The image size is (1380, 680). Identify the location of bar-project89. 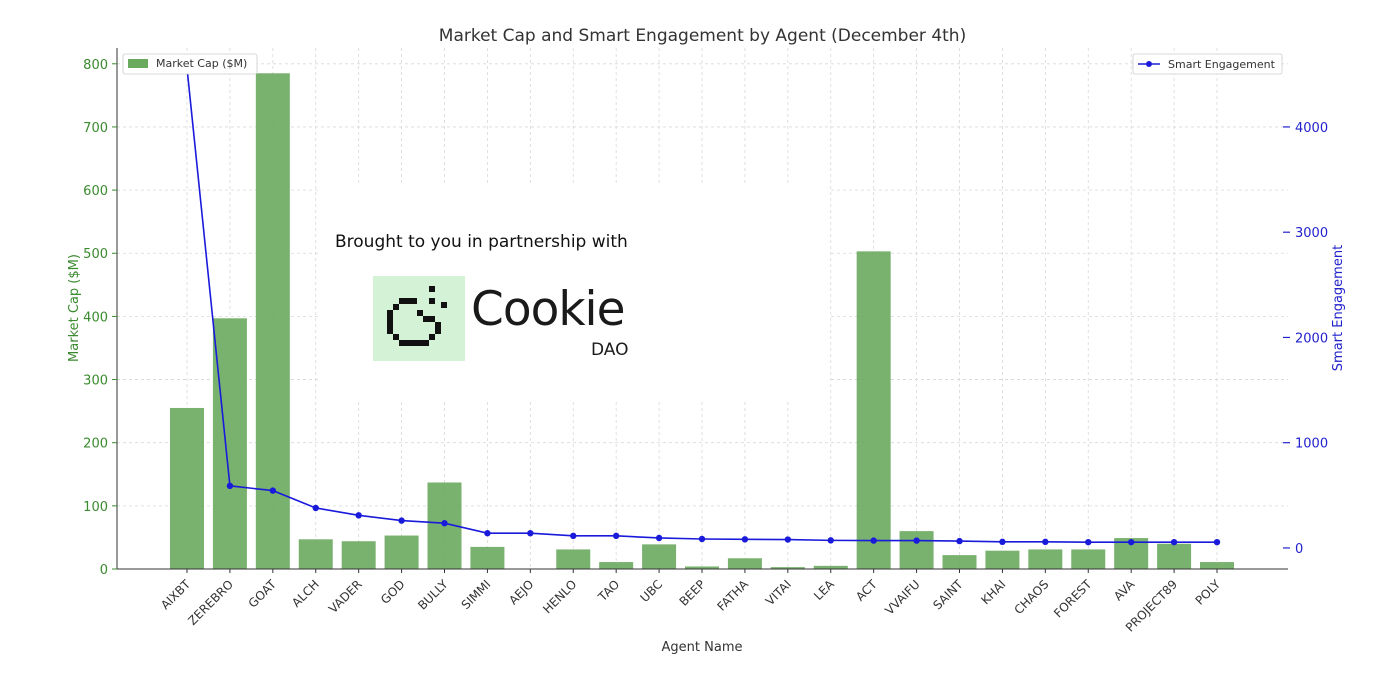
(1174, 556).